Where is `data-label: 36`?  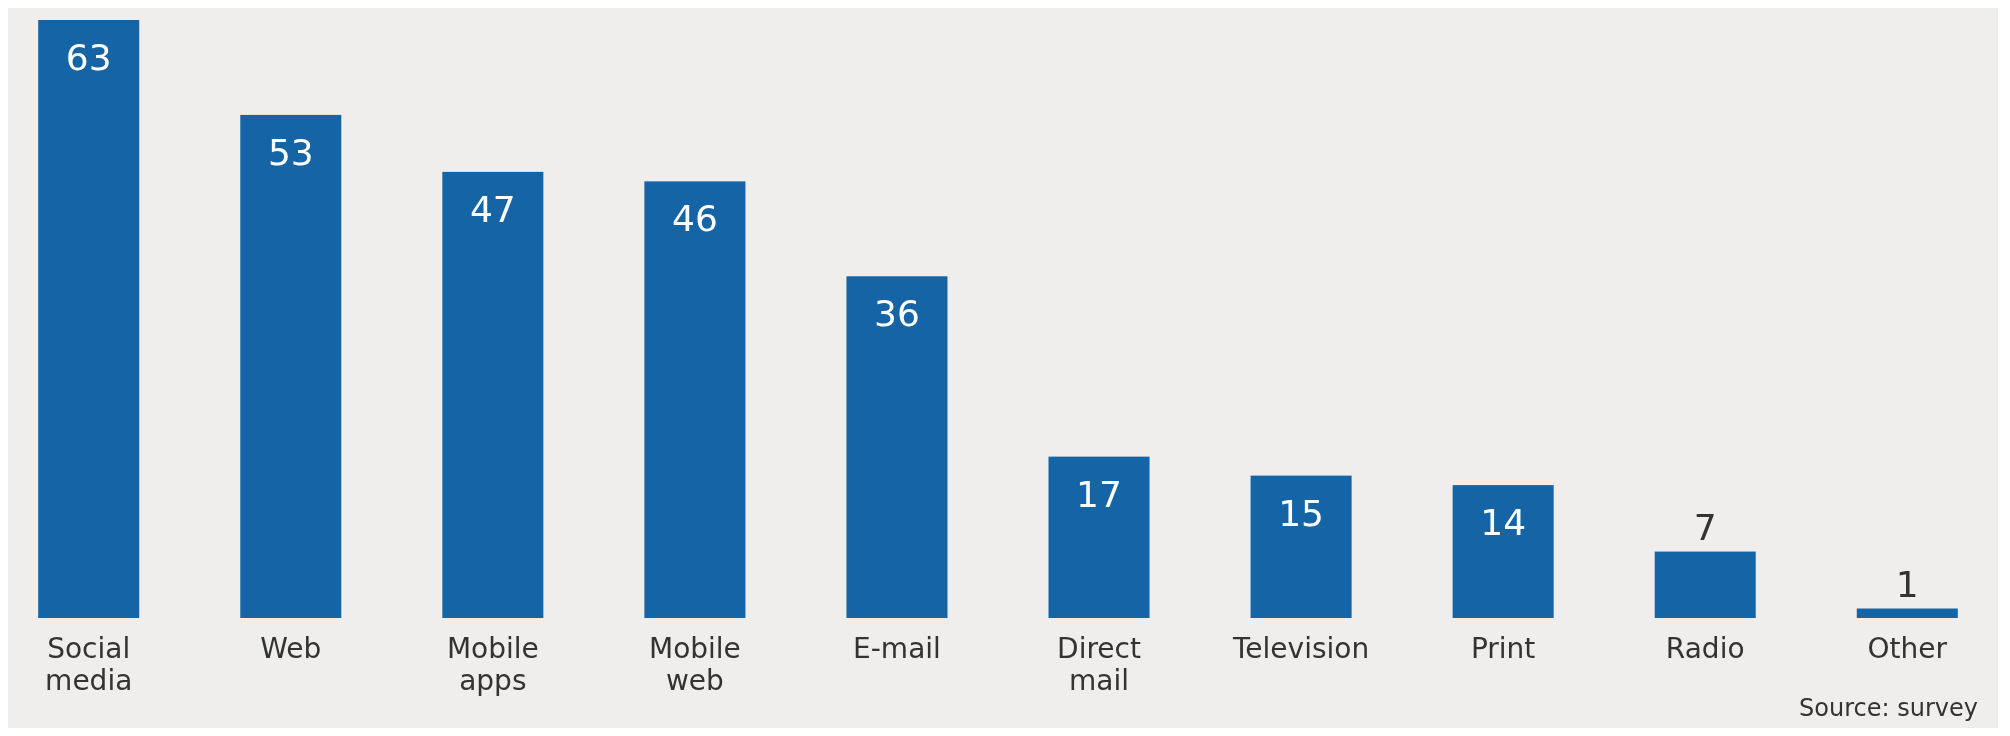 data-label: 36 is located at coordinates (897, 314).